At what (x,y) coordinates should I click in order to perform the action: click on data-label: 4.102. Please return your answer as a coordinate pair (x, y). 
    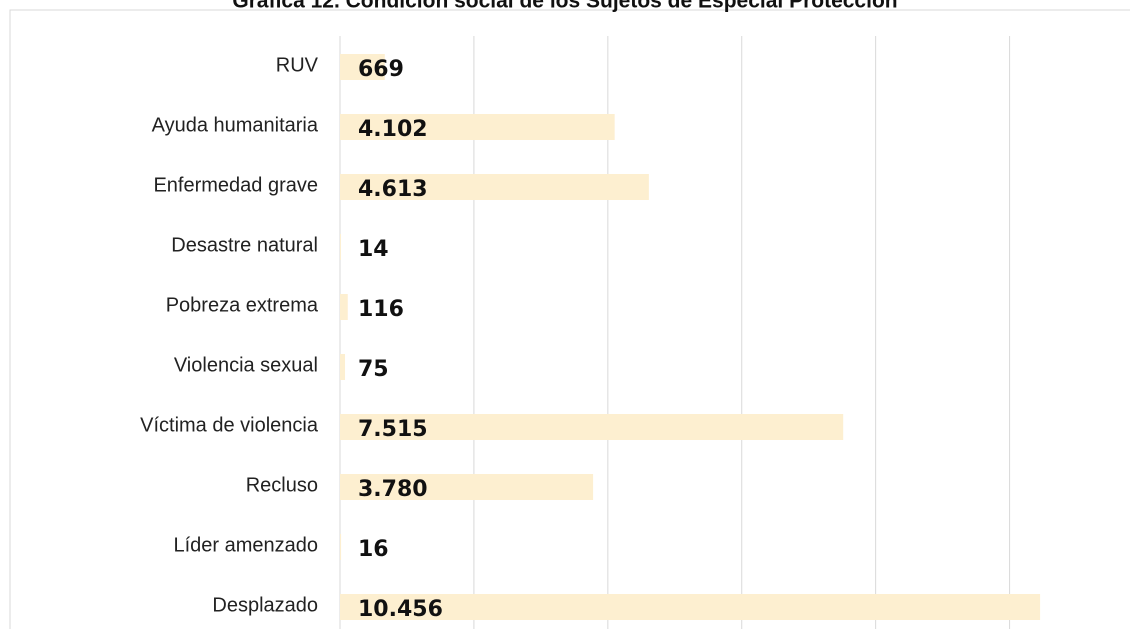
    Looking at the image, I should click on (393, 129).